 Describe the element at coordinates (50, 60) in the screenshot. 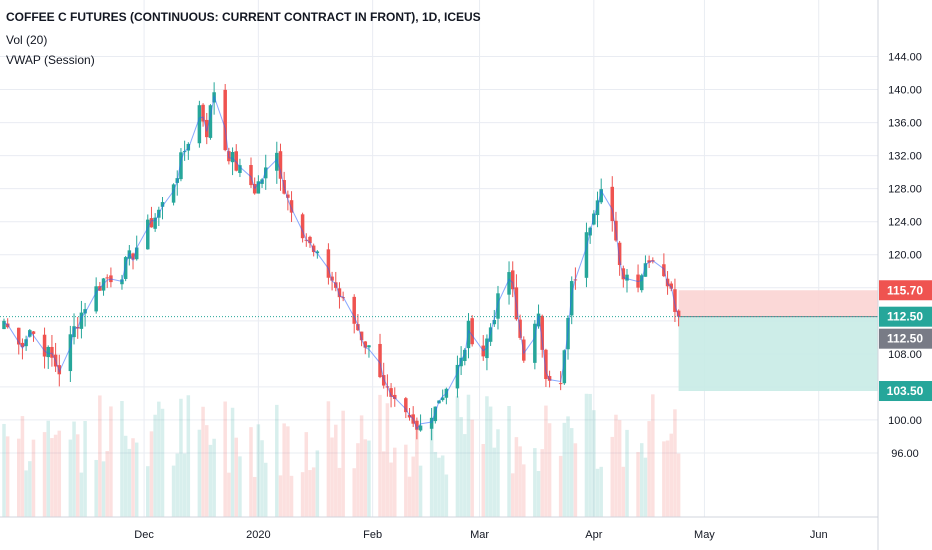

I see `vwap-indicator-label: VWAP (Session)` at that location.